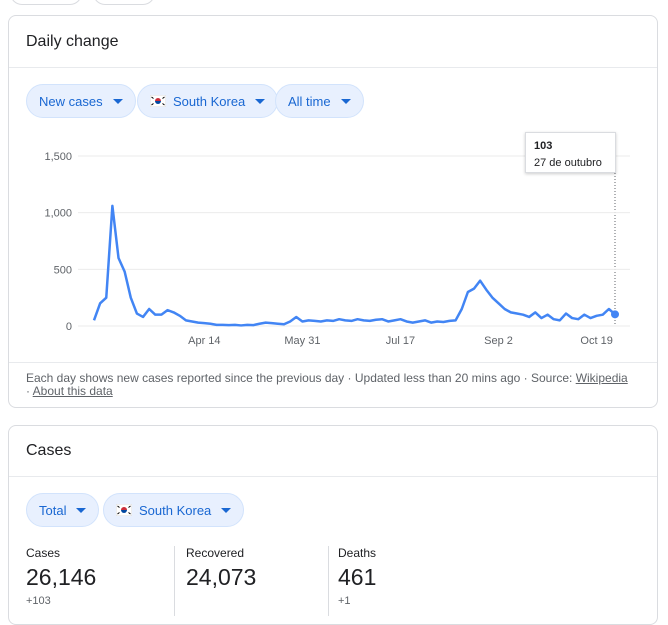  I want to click on source-link: Wikipedia, so click(601, 378).